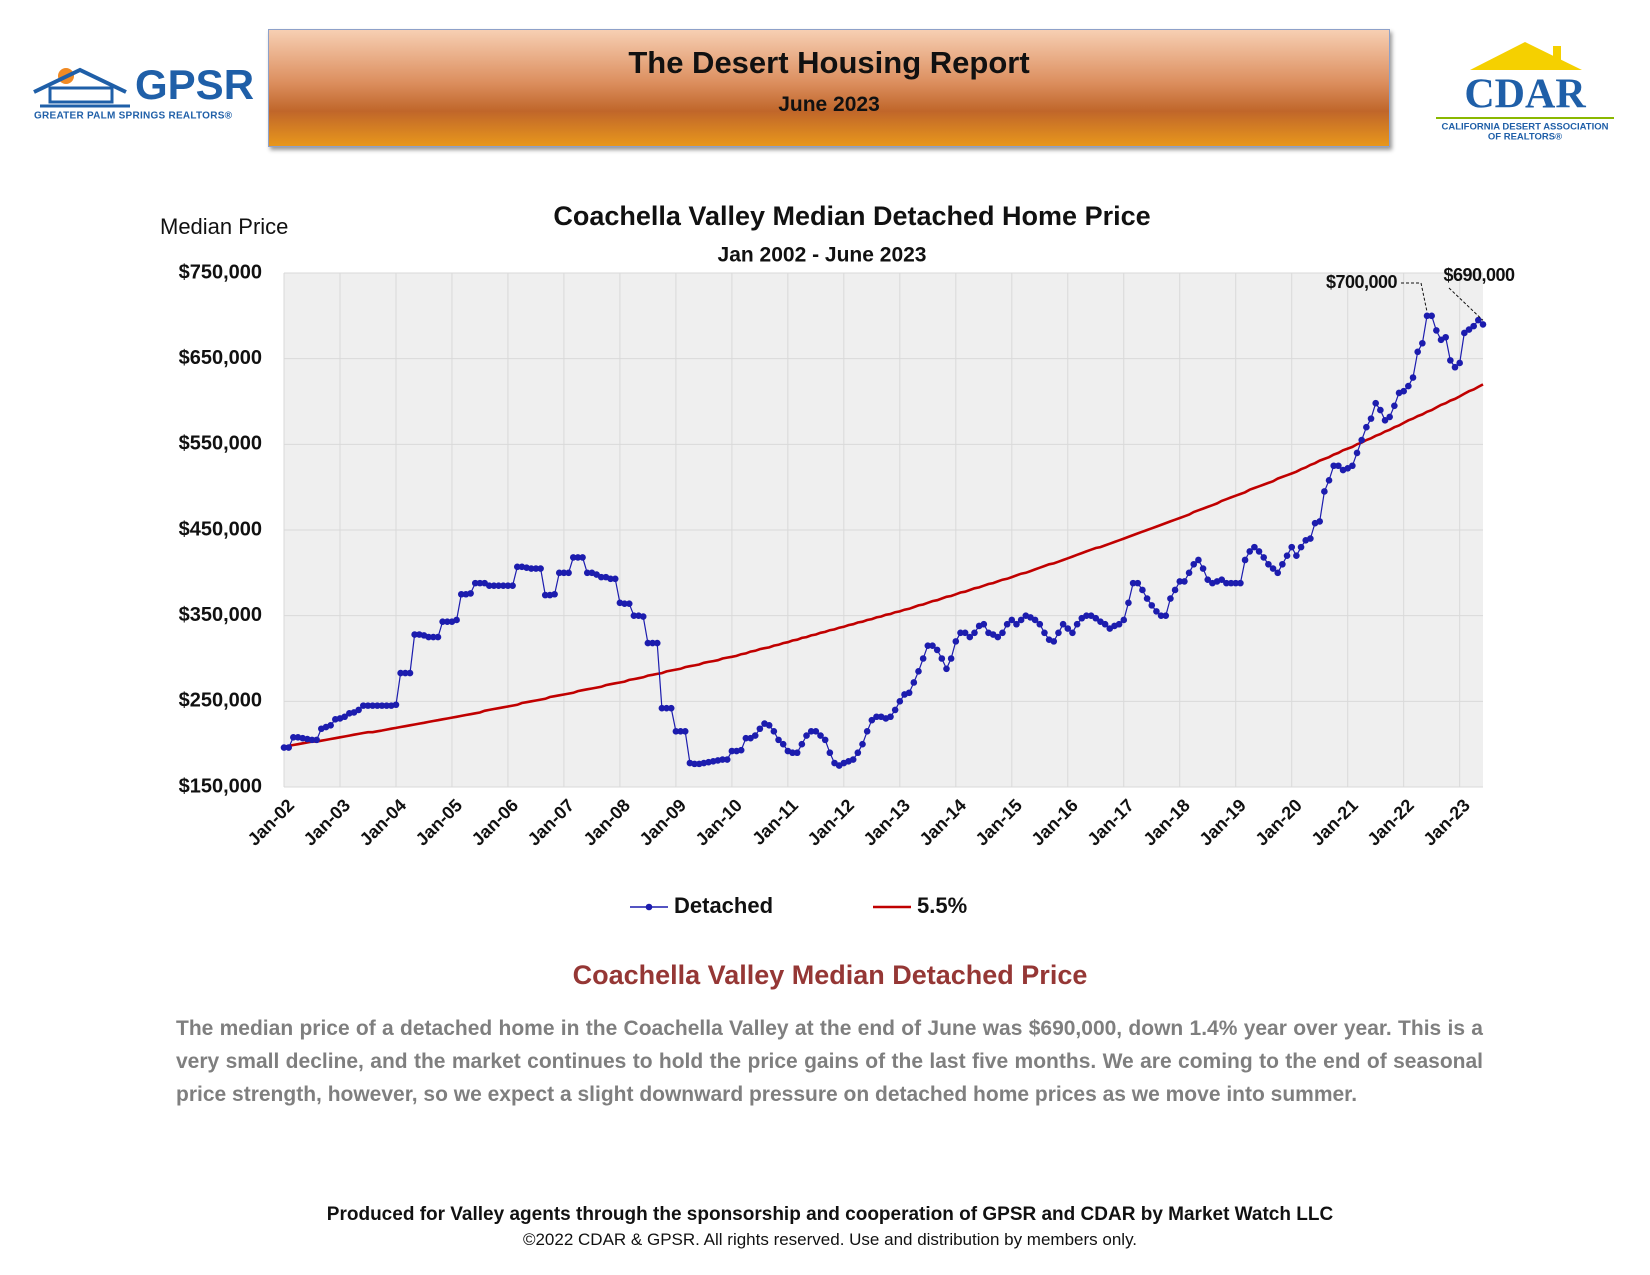 This screenshot has width=1650, height=1275. What do you see at coordinates (1479, 275) in the screenshot?
I see `annotation-label: $690,000` at bounding box center [1479, 275].